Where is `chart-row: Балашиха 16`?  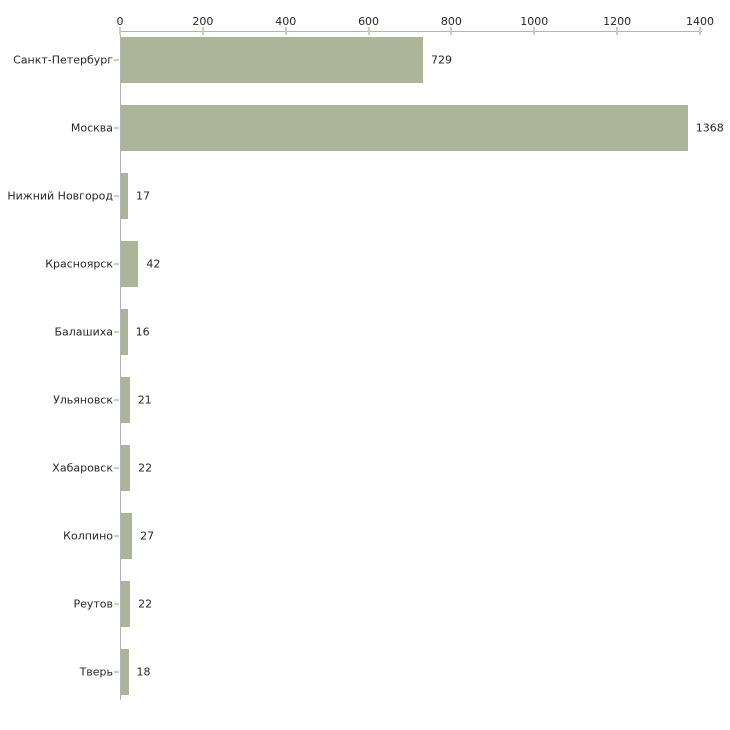
chart-row: Балашиха 16 is located at coordinates (365, 332).